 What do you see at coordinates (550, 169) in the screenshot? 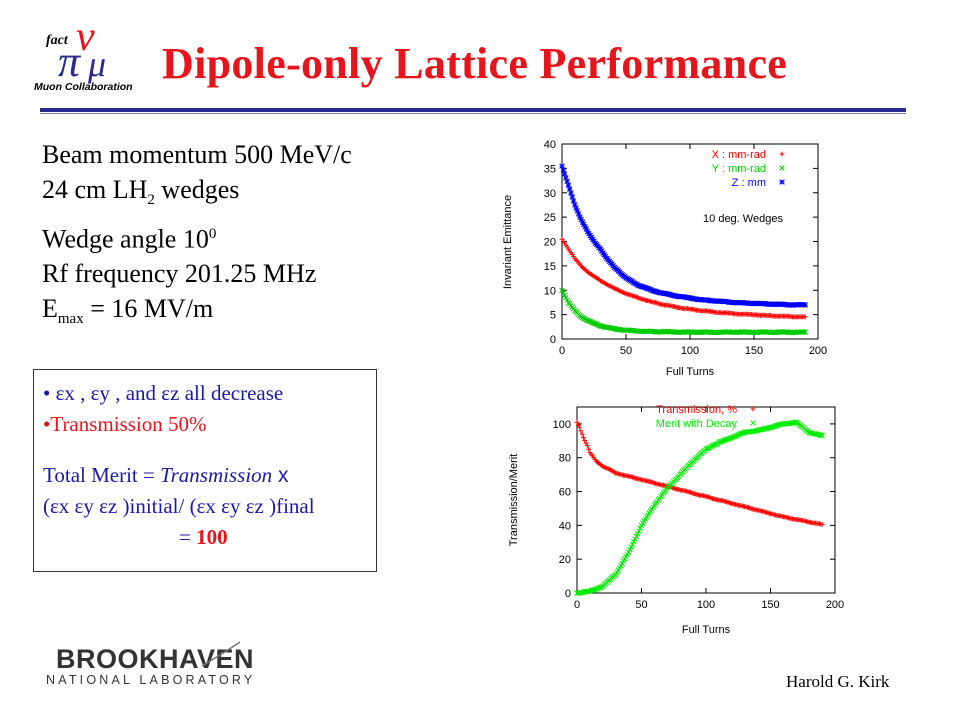
I see `y-tick-label: 35` at bounding box center [550, 169].